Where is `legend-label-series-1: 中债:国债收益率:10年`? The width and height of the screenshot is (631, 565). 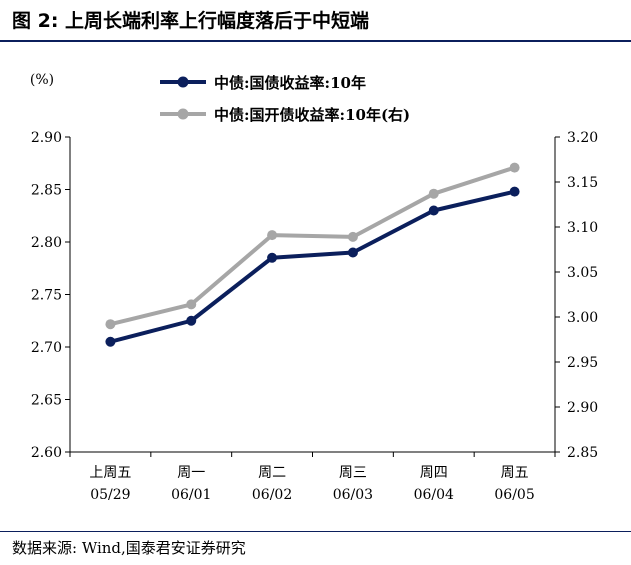 legend-label-series-1: 中债:国债收益率:10年 is located at coordinates (290, 83).